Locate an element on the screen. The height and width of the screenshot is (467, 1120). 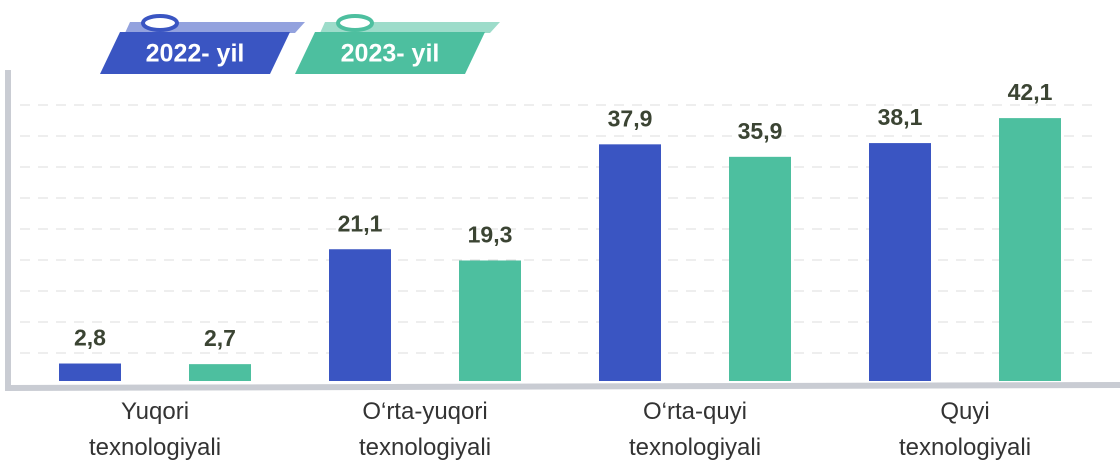
legend-label: 2023- yil is located at coordinates (390, 54).